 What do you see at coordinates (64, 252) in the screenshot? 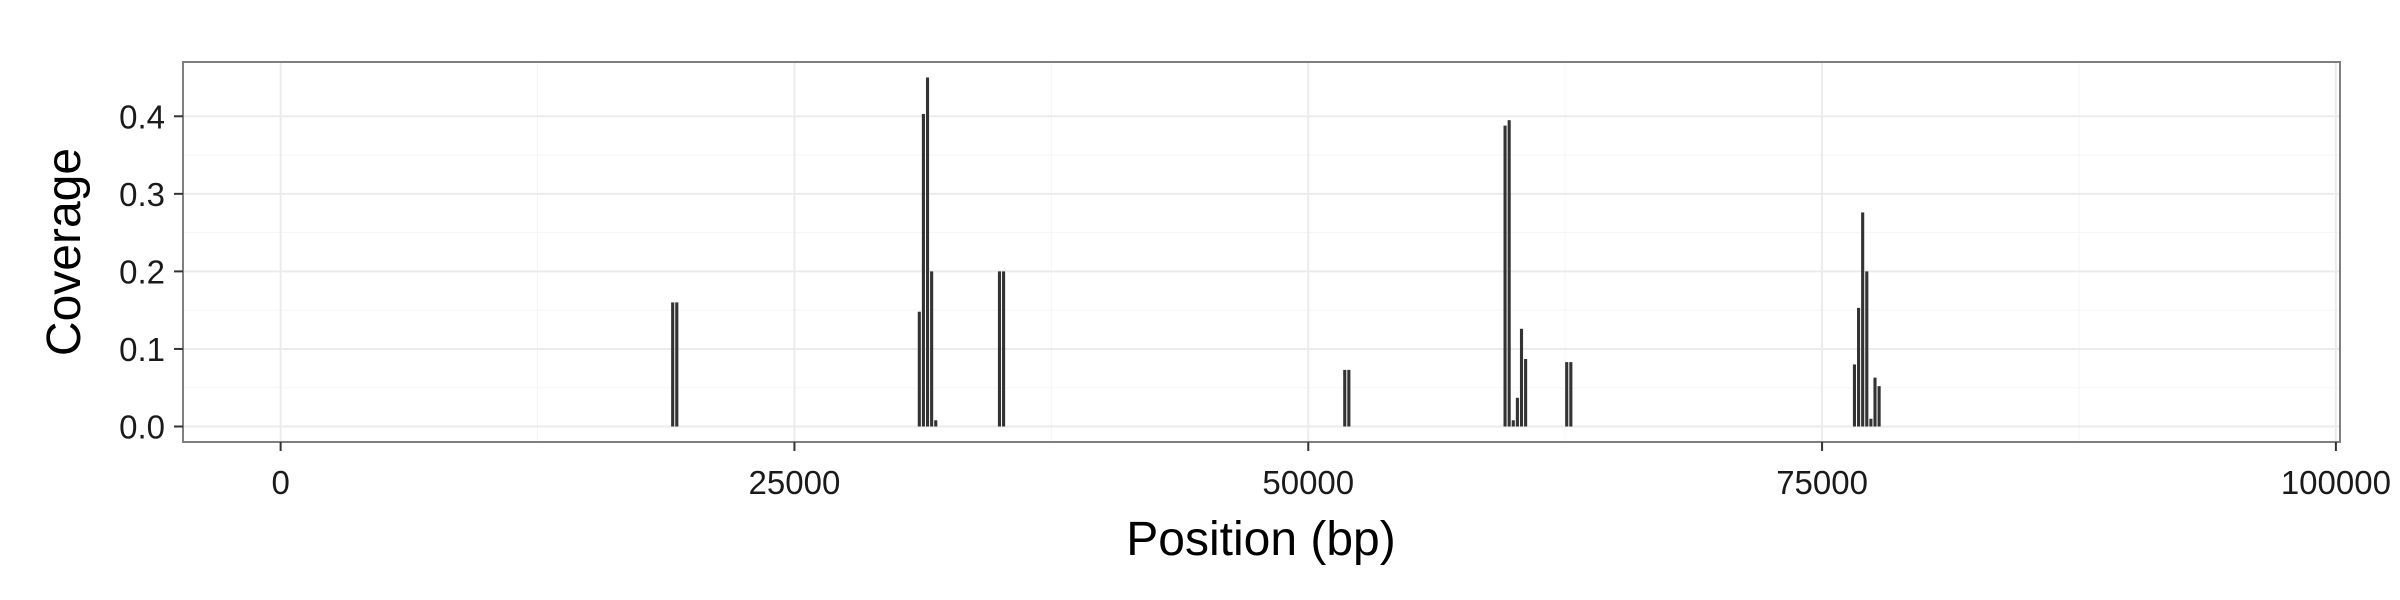
I see `y-axis-title: Coverage` at bounding box center [64, 252].